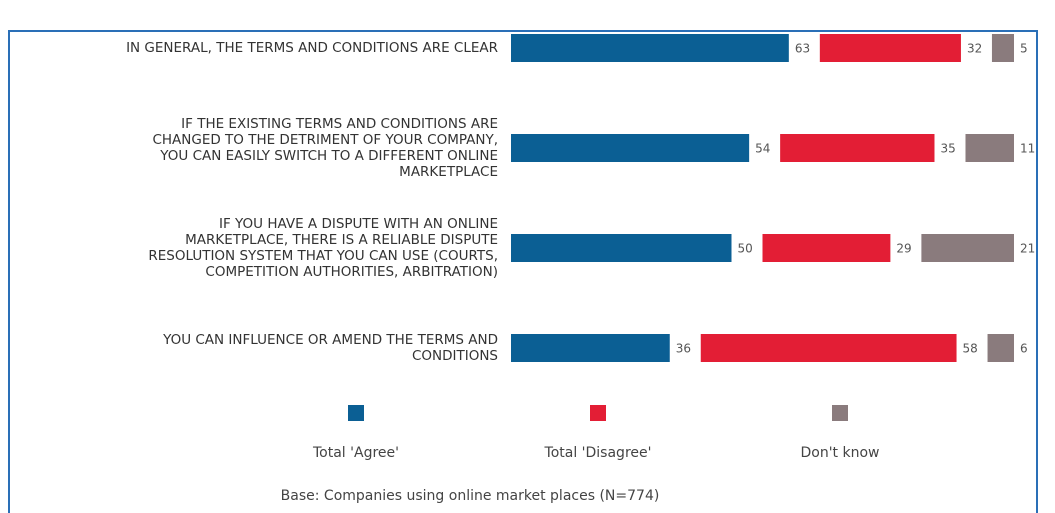  Describe the element at coordinates (1024, 349) in the screenshot. I see `value-label: 6` at that location.